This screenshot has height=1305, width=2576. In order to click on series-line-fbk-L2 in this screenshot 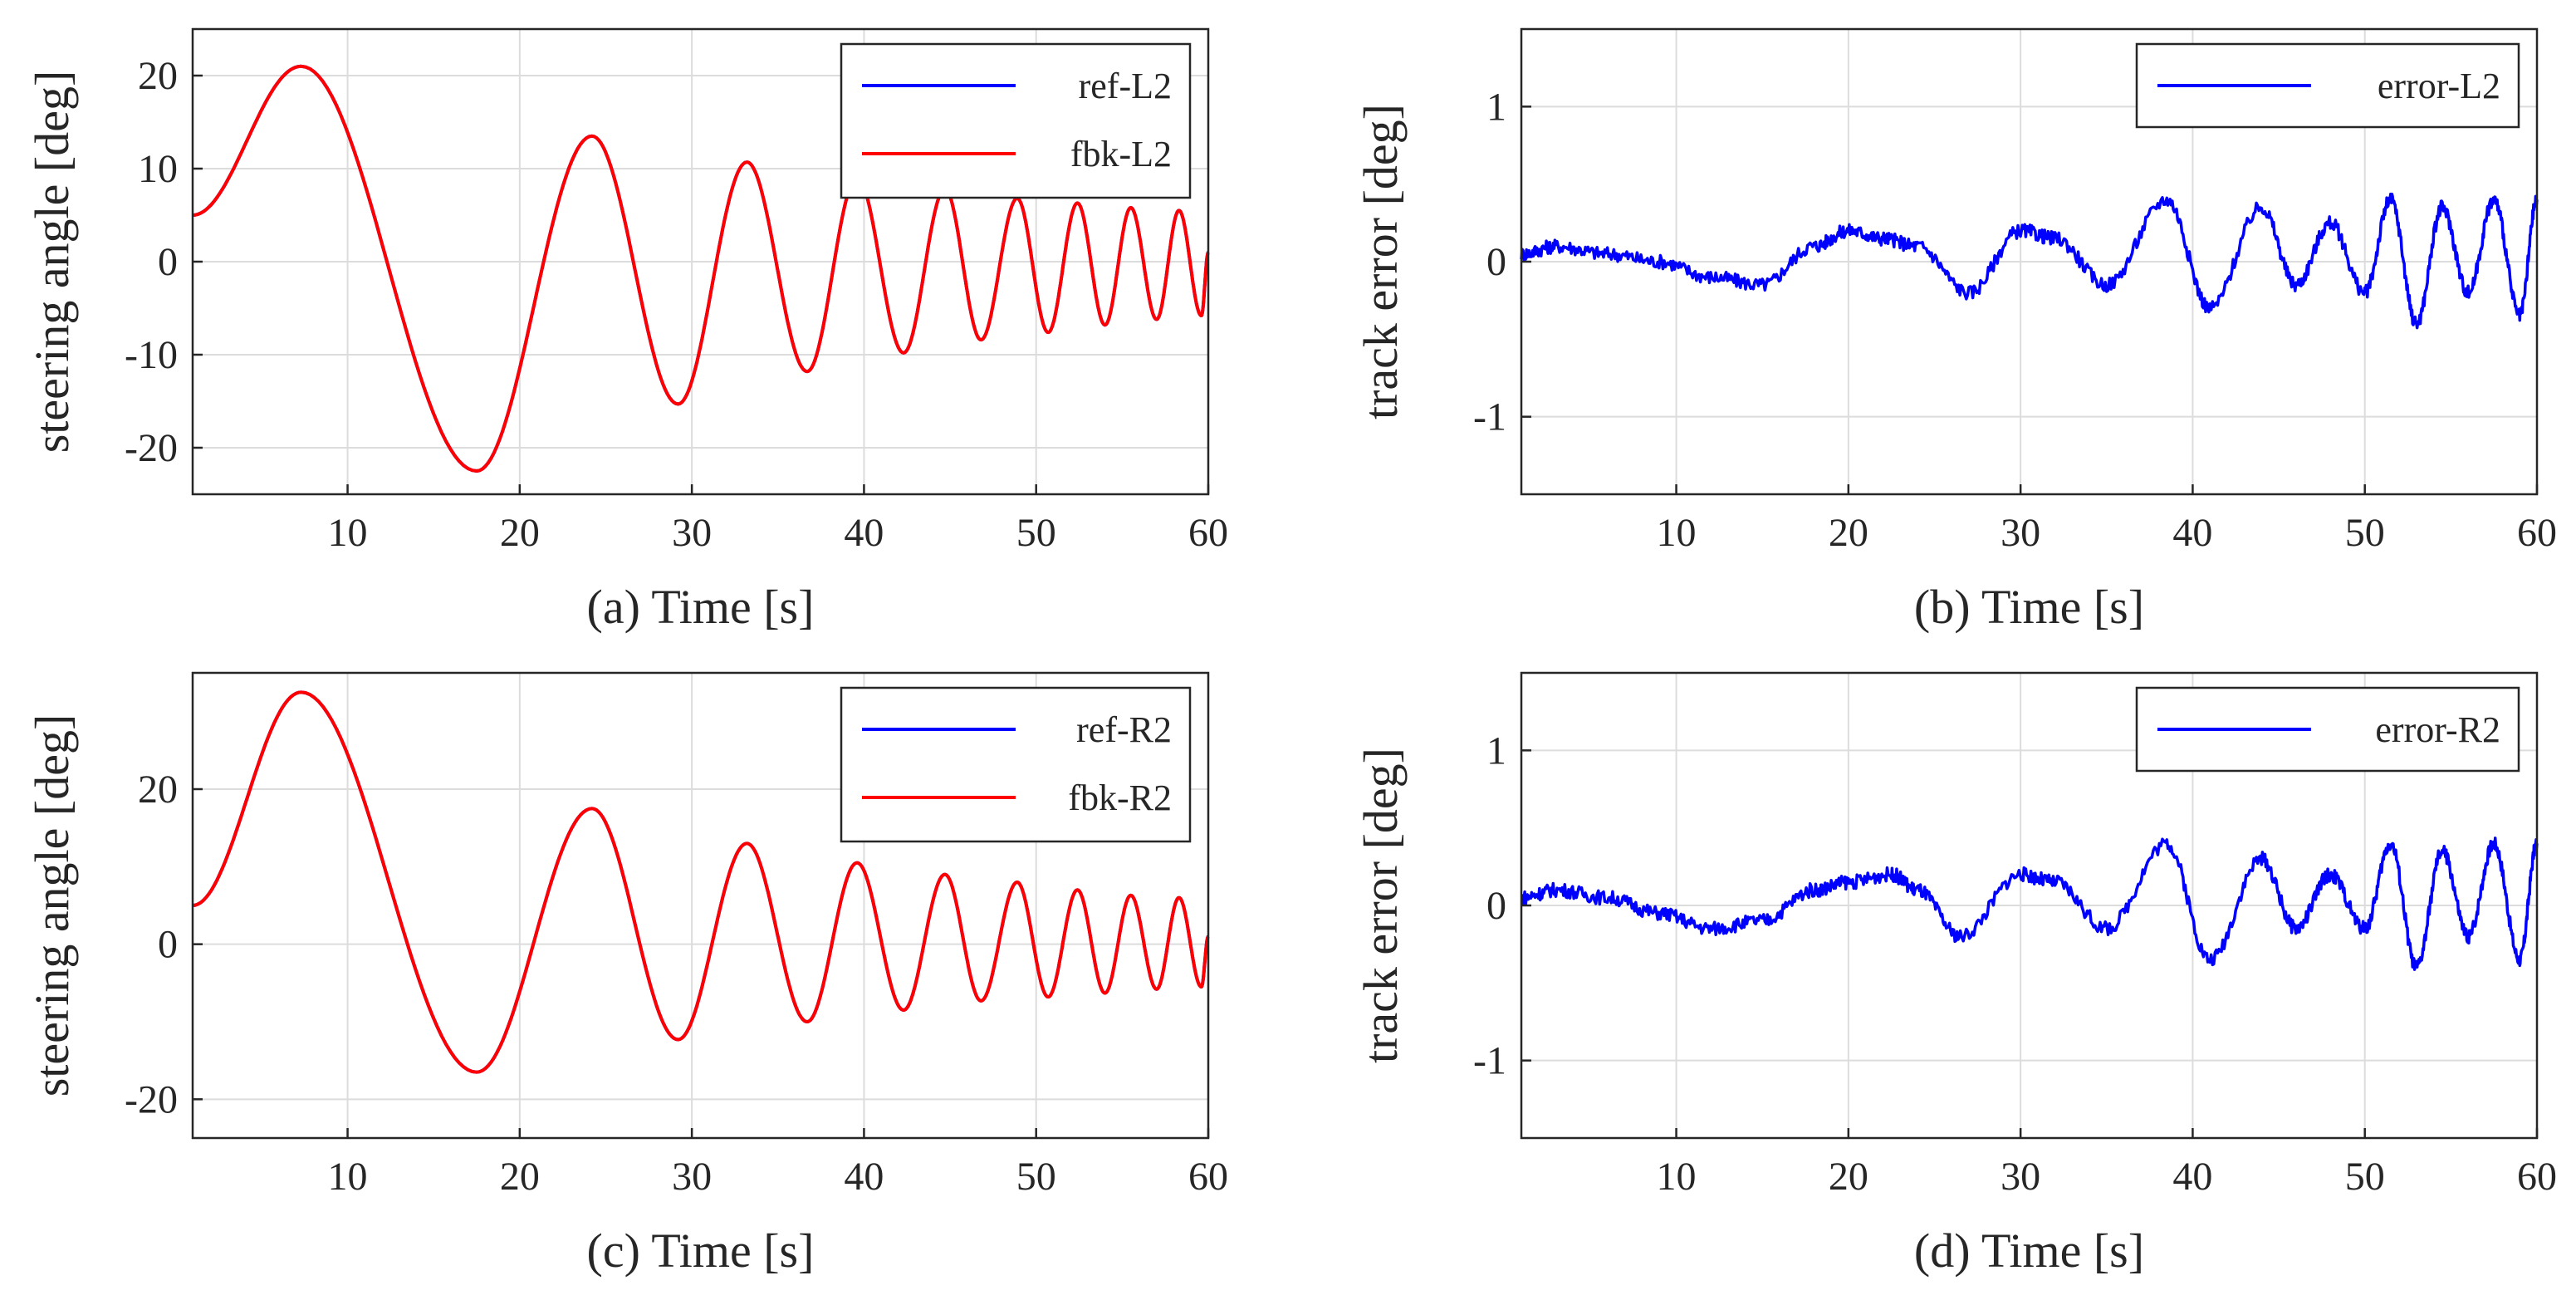, I will do `click(701, 268)`.